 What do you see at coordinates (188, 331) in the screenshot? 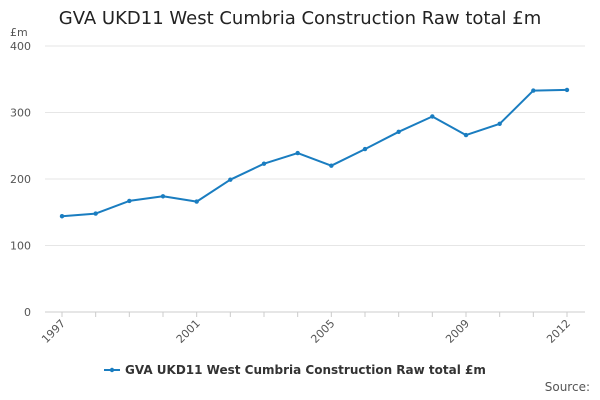
I see `x-tick-label: 2001` at bounding box center [188, 331].